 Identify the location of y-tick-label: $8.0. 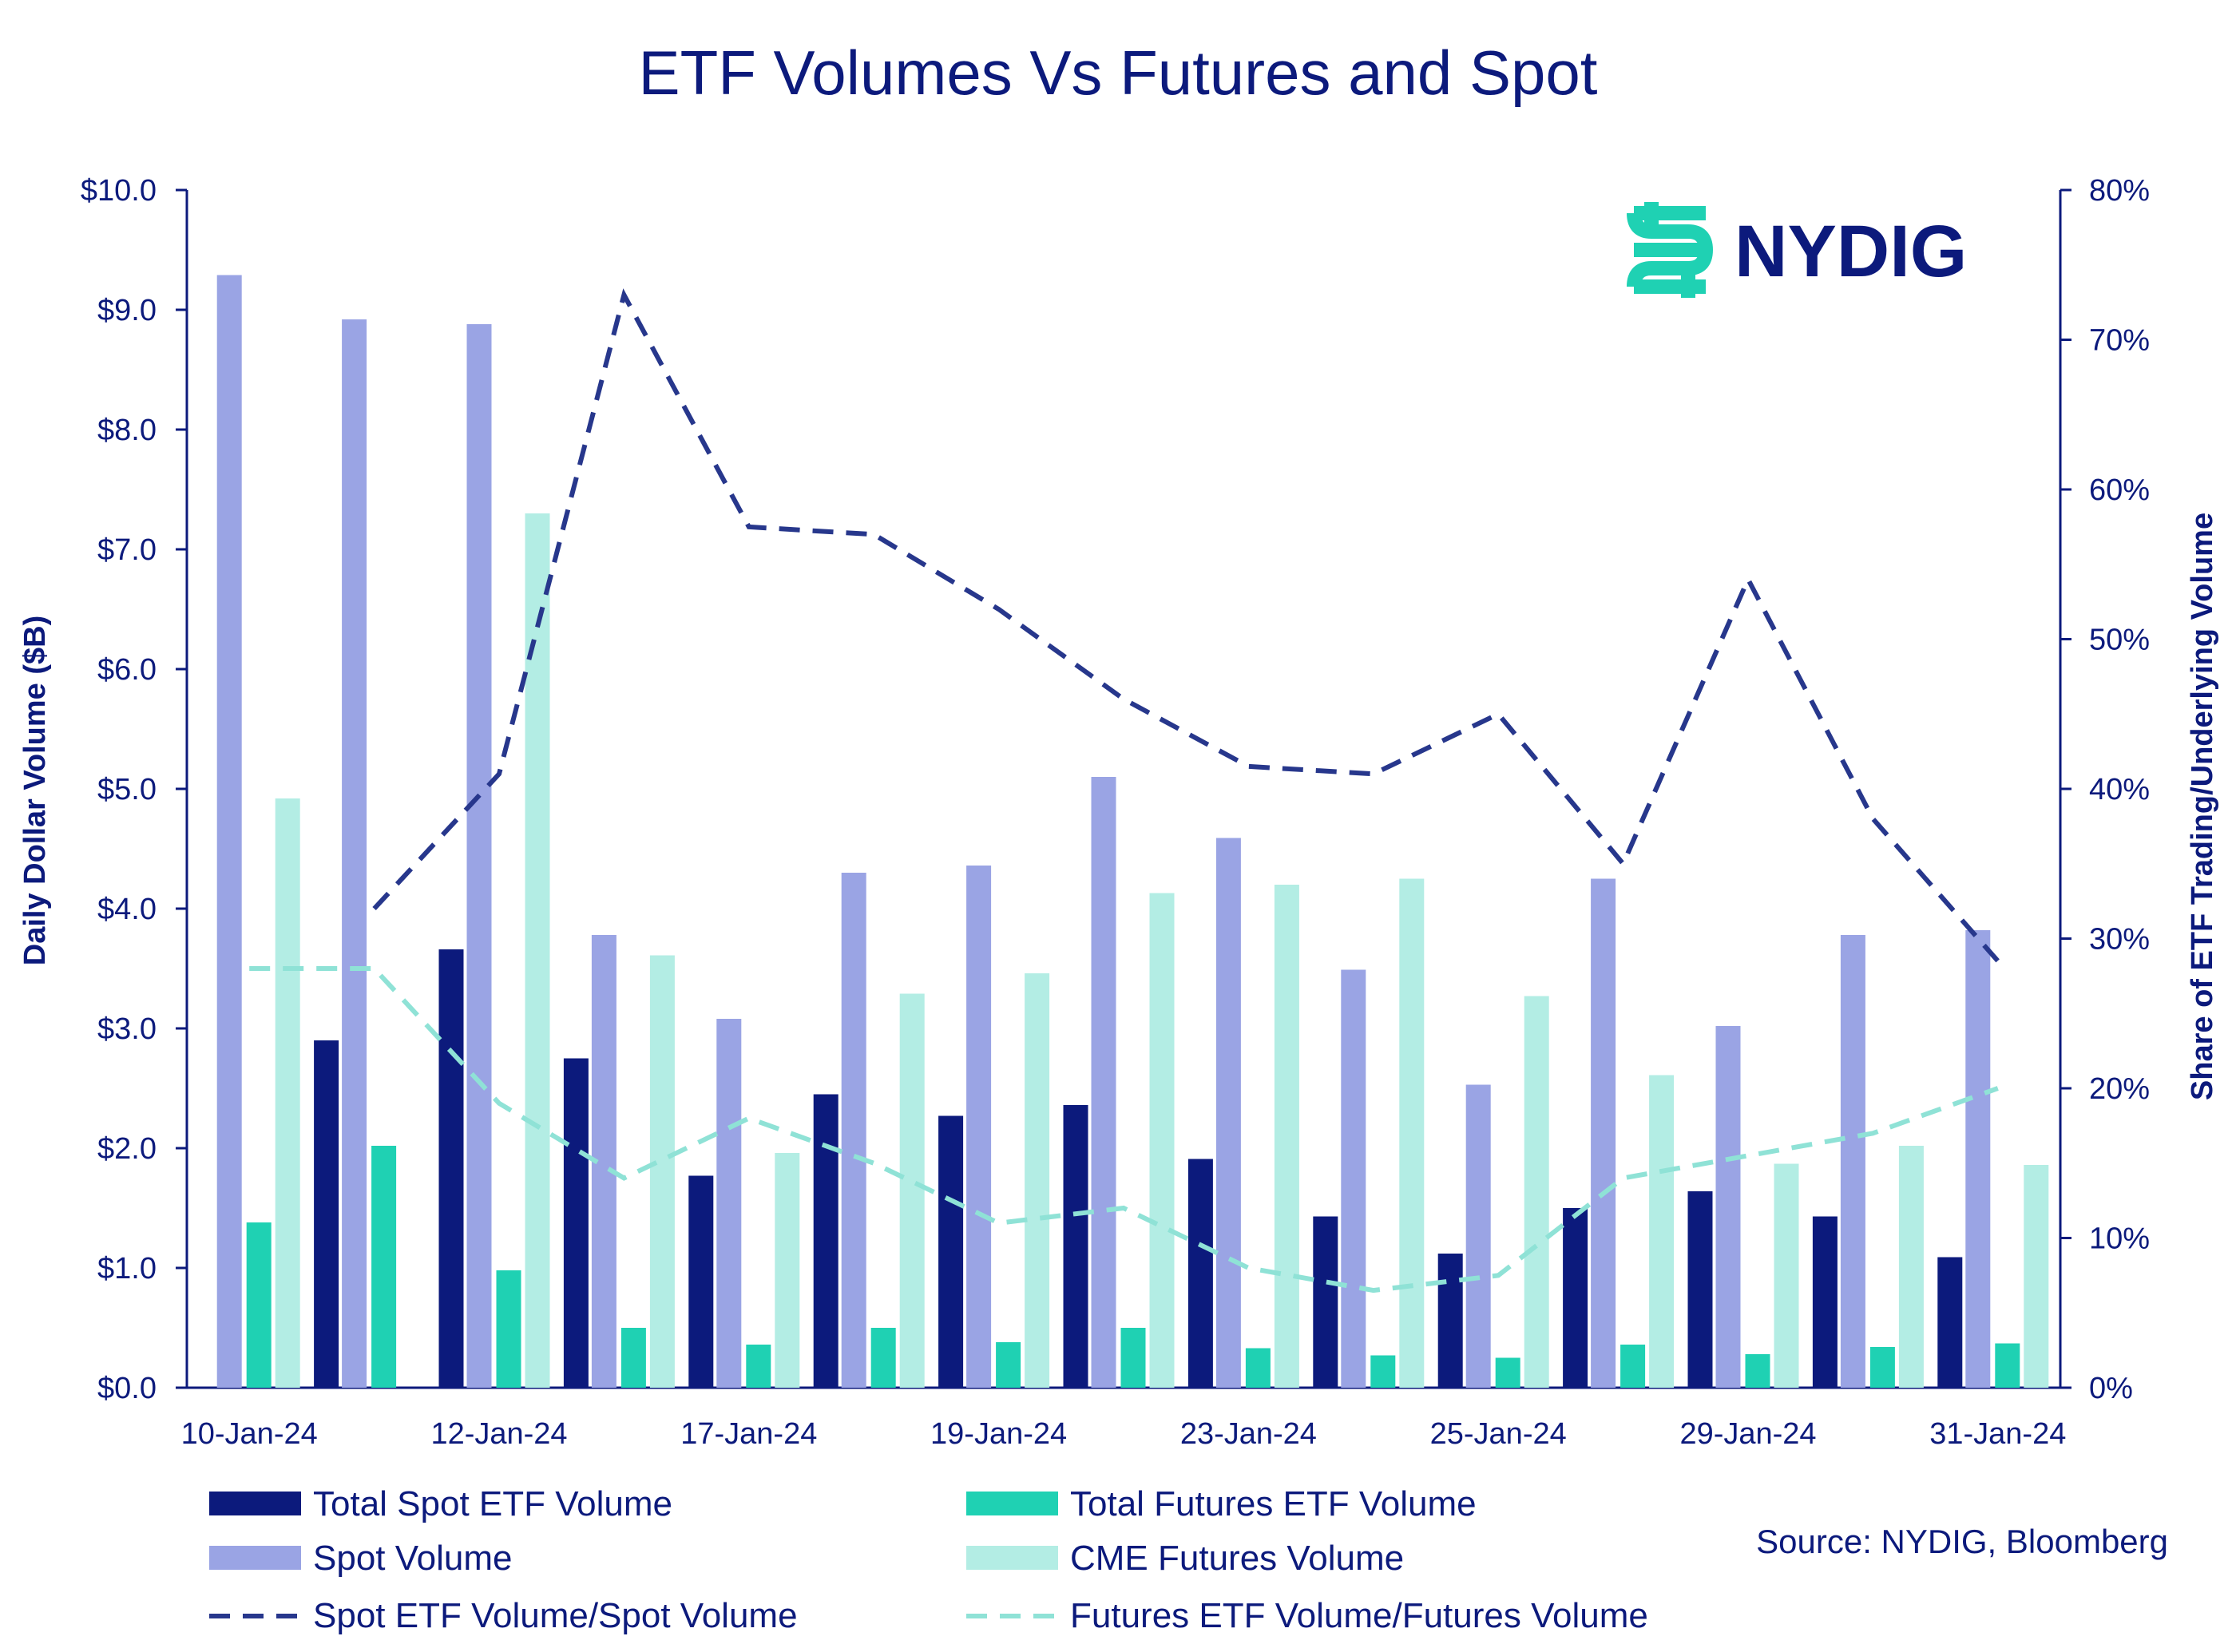
(127, 430).